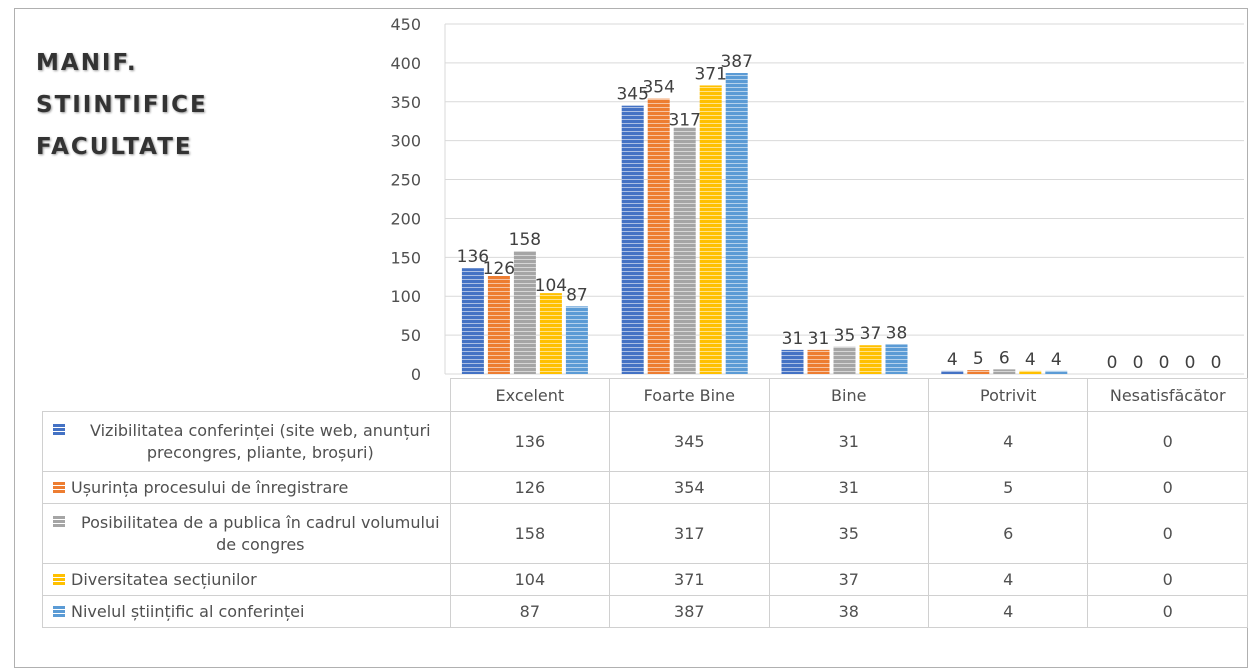 The width and height of the screenshot is (1248, 668). Describe the element at coordinates (473, 257) in the screenshot. I see `data-label: 136` at that location.